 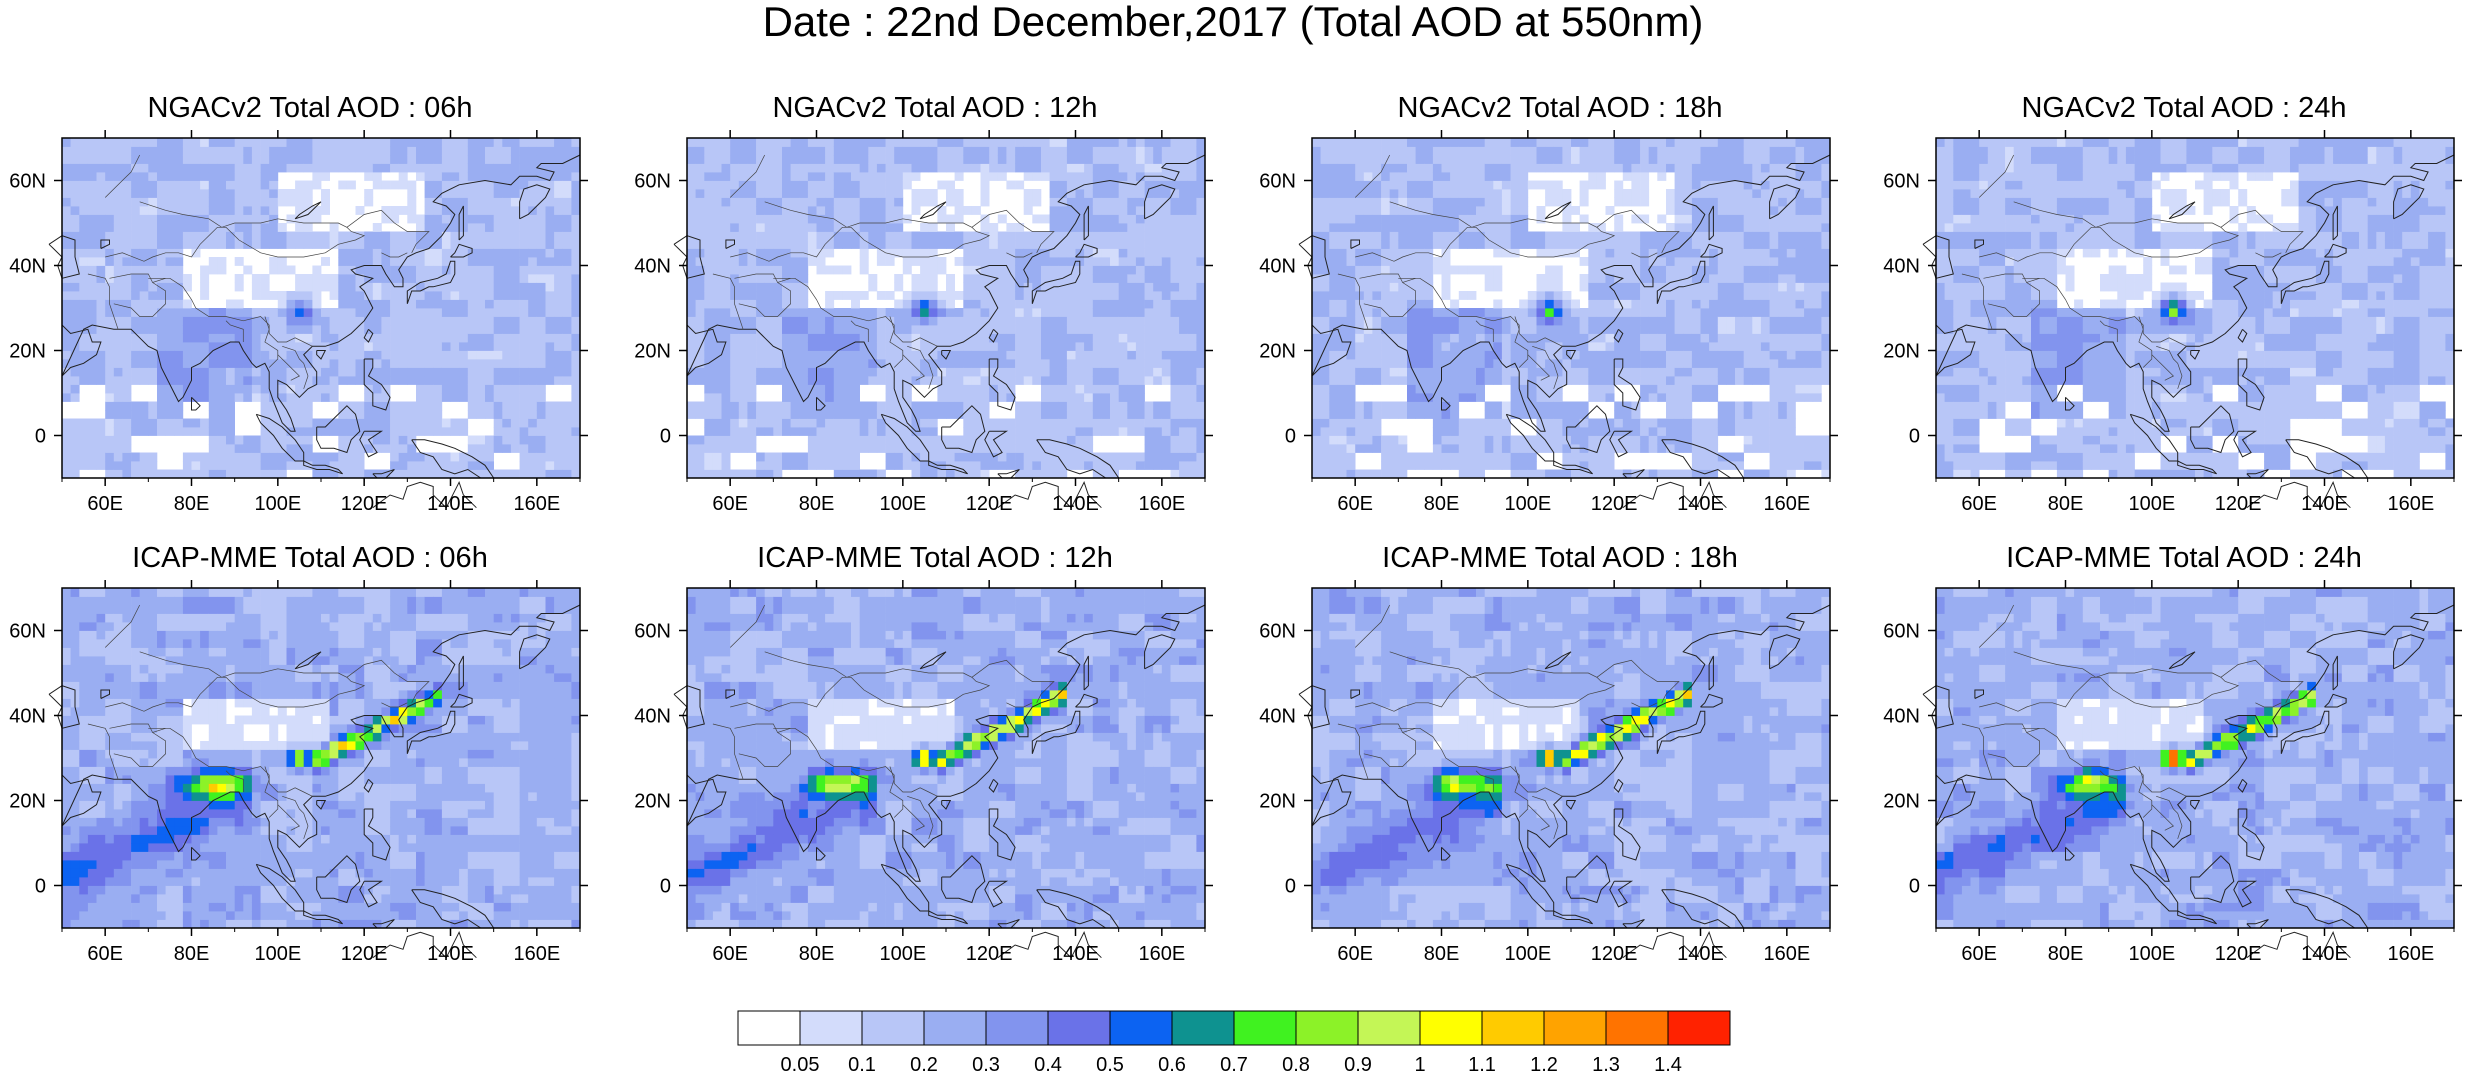 What do you see at coordinates (1296, 1065) in the screenshot?
I see `colorbar-label: 0.8` at bounding box center [1296, 1065].